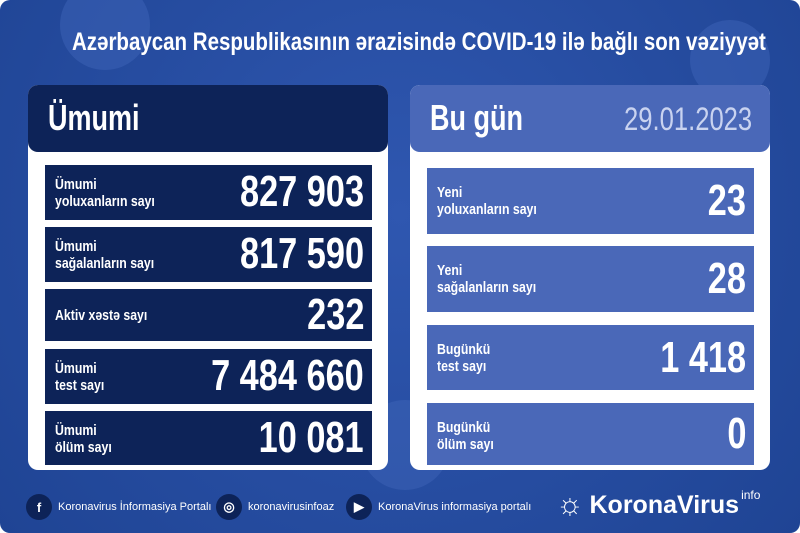 The height and width of the screenshot is (533, 800). Describe the element at coordinates (590, 357) in the screenshot. I see `stat-row: Bugünkü test sayı 1 418` at that location.